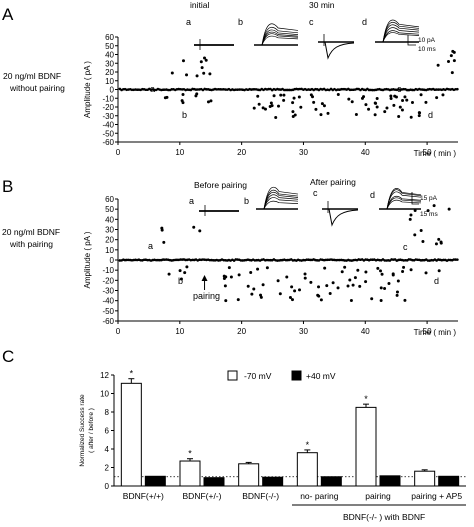 This screenshot has height=527, width=474. Describe the element at coordinates (109, 37) in the screenshot. I see `y-tick-label: 60` at that location.